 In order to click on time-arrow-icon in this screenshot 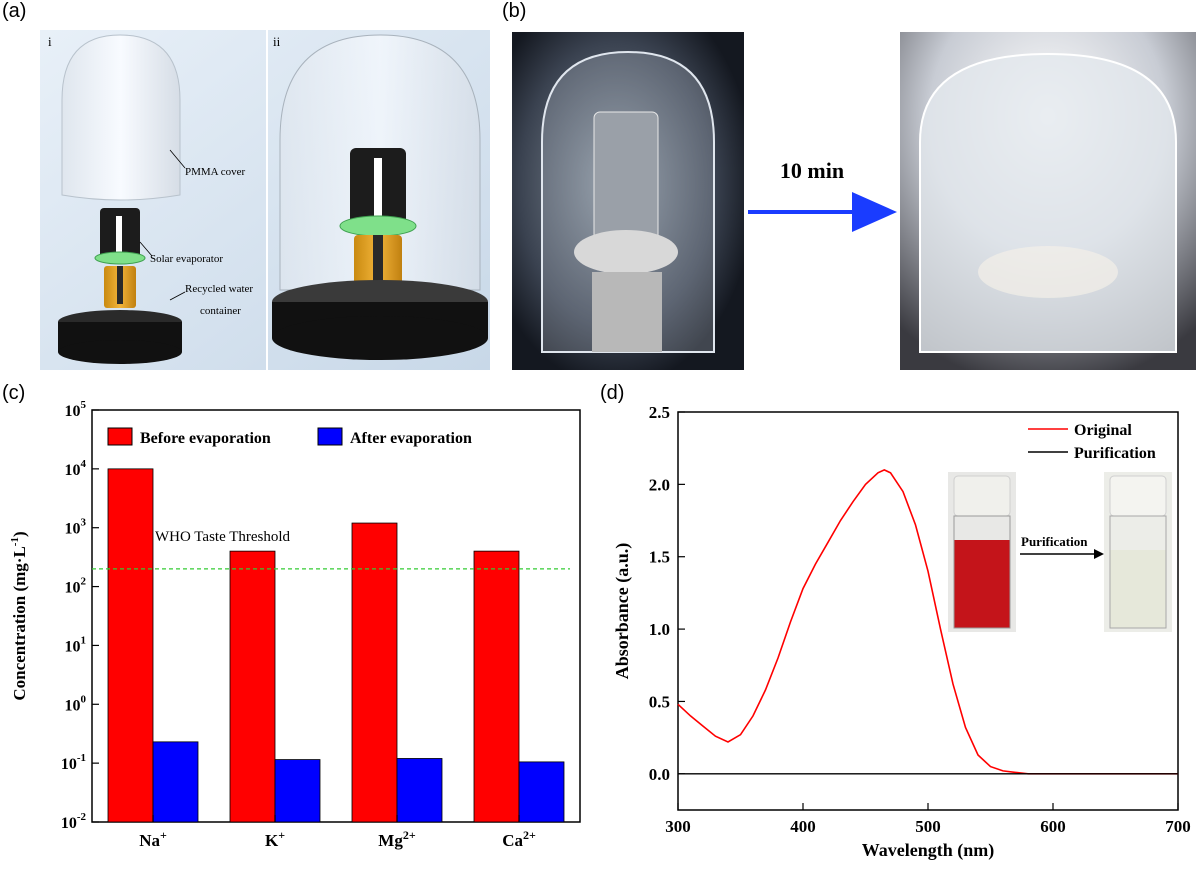, I will do `click(822, 212)`.